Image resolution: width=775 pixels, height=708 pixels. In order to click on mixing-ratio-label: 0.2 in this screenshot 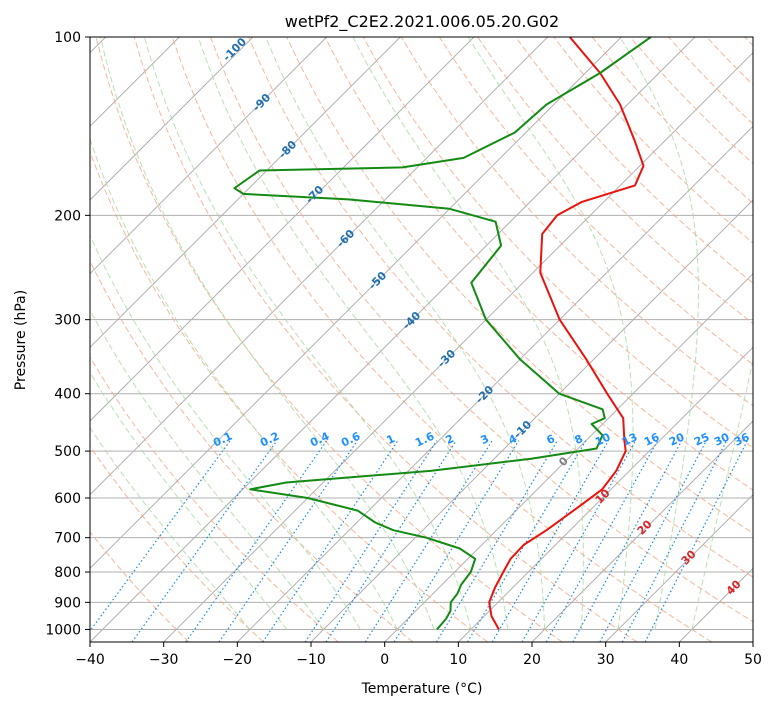, I will do `click(269, 440)`.